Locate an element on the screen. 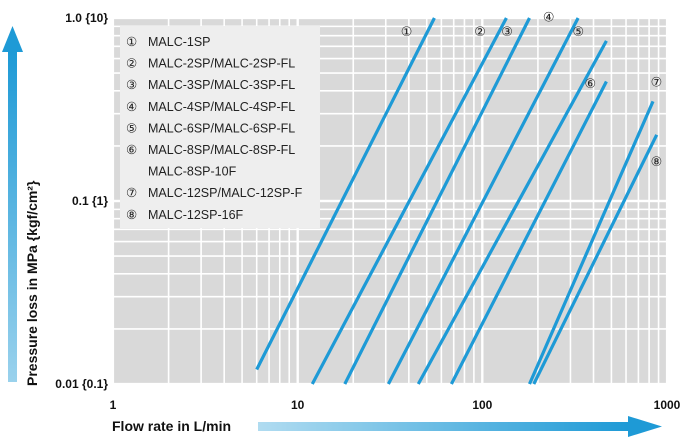 Image resolution: width=686 pixels, height=437 pixels. curve-label: ① is located at coordinates (407, 32).